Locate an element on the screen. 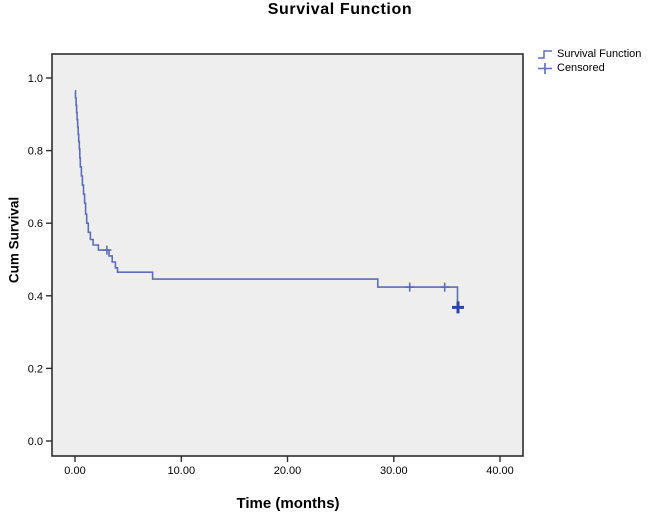 This screenshot has height=524, width=669. y-tick-label: 0.4 is located at coordinates (35, 297).